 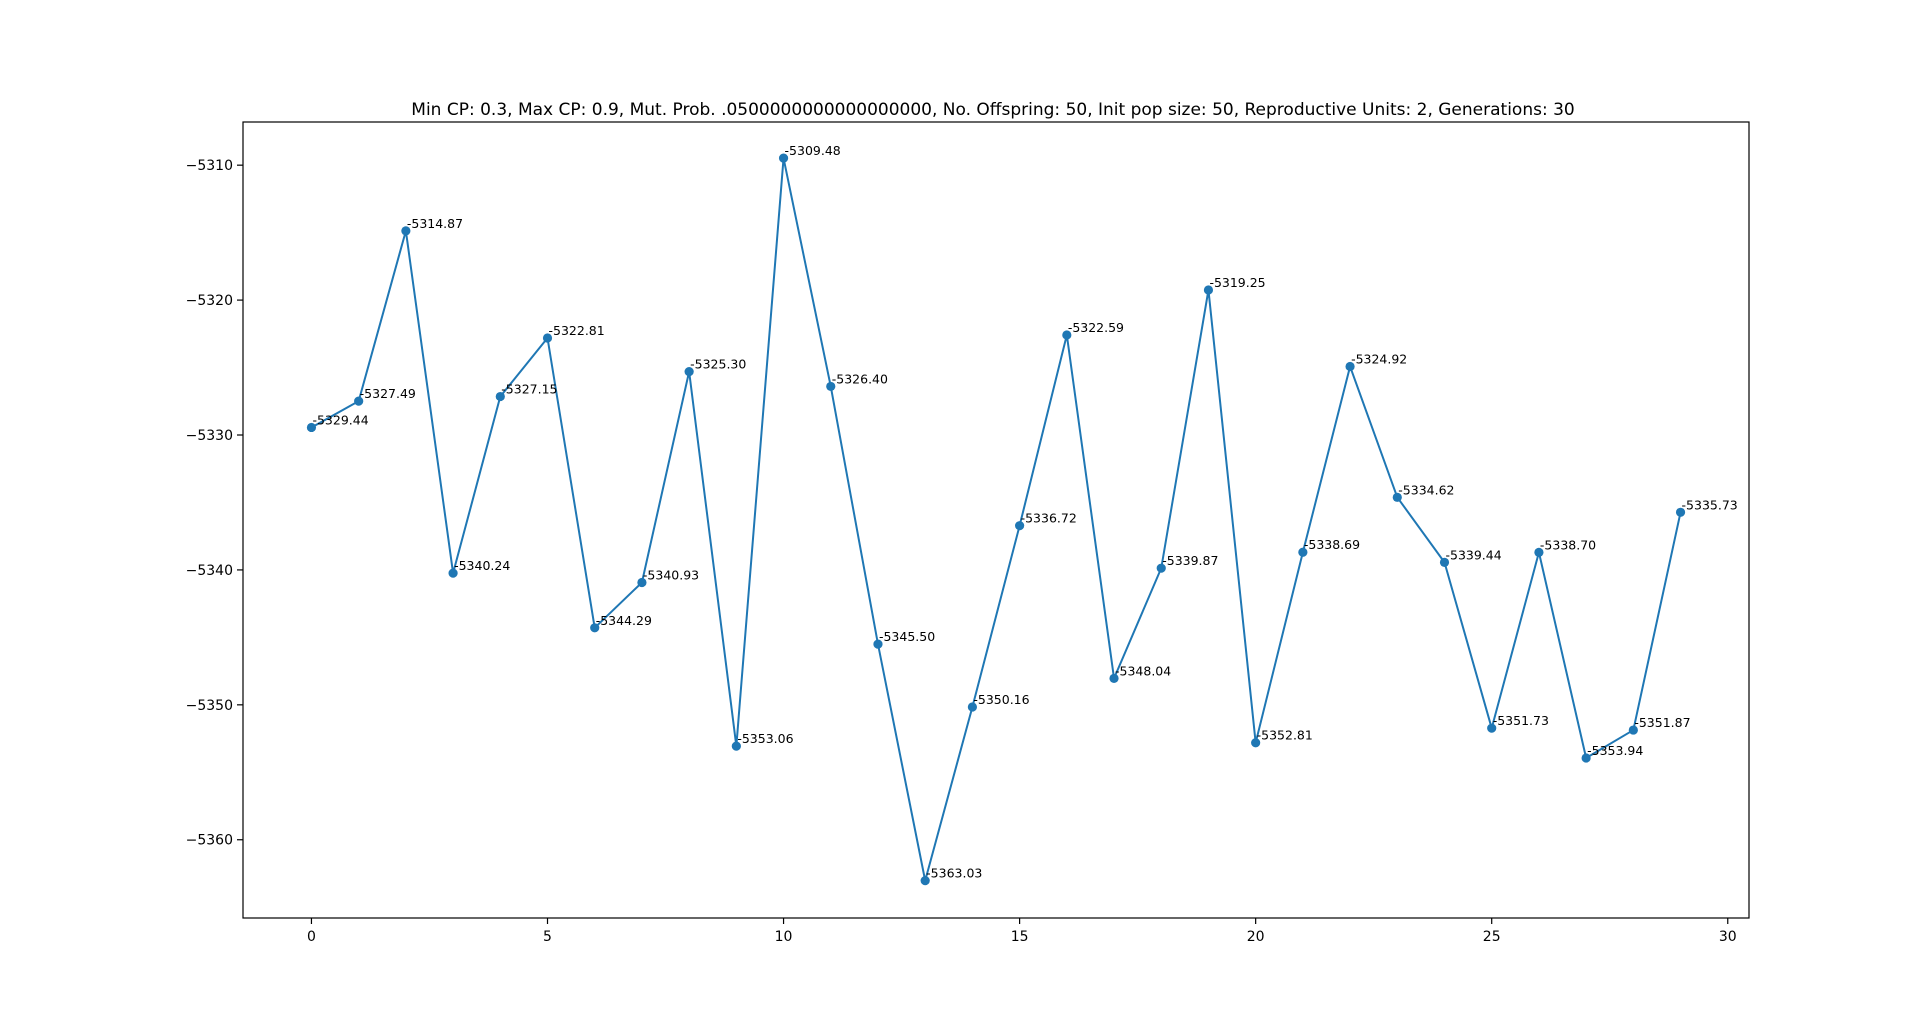 I want to click on data-label: -5336.72, so click(x=1049, y=518).